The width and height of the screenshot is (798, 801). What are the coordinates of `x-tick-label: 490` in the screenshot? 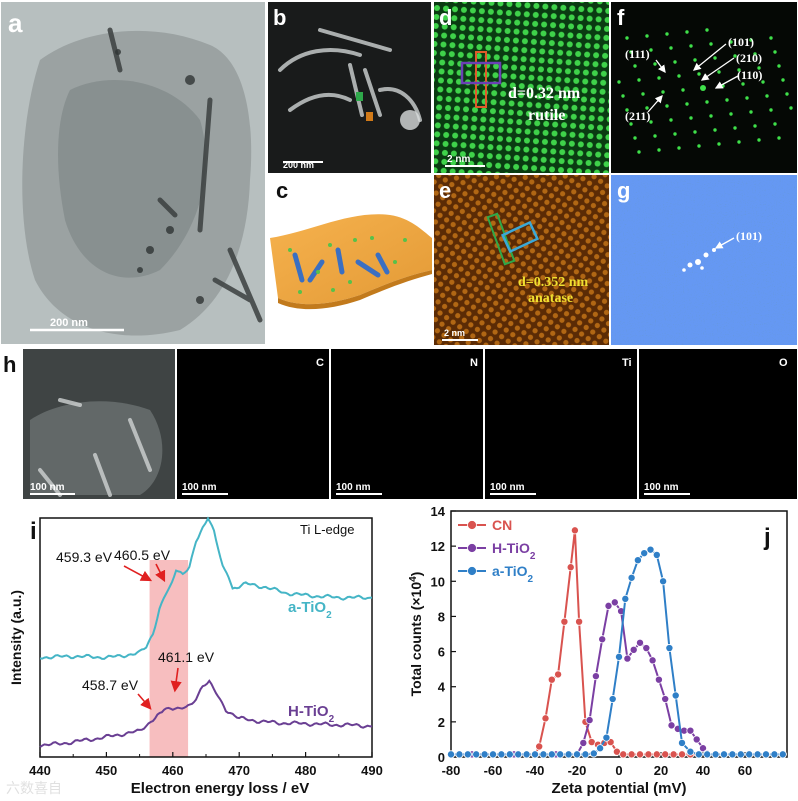 It's located at (372, 770).